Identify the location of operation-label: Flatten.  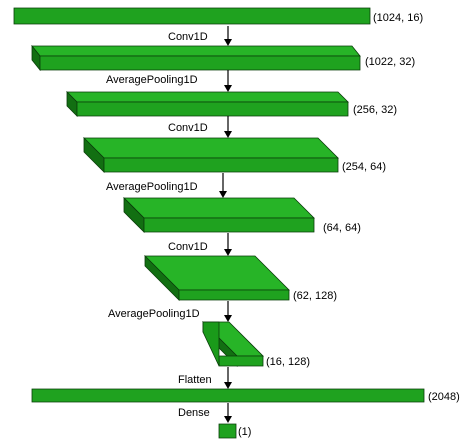
(195, 380).